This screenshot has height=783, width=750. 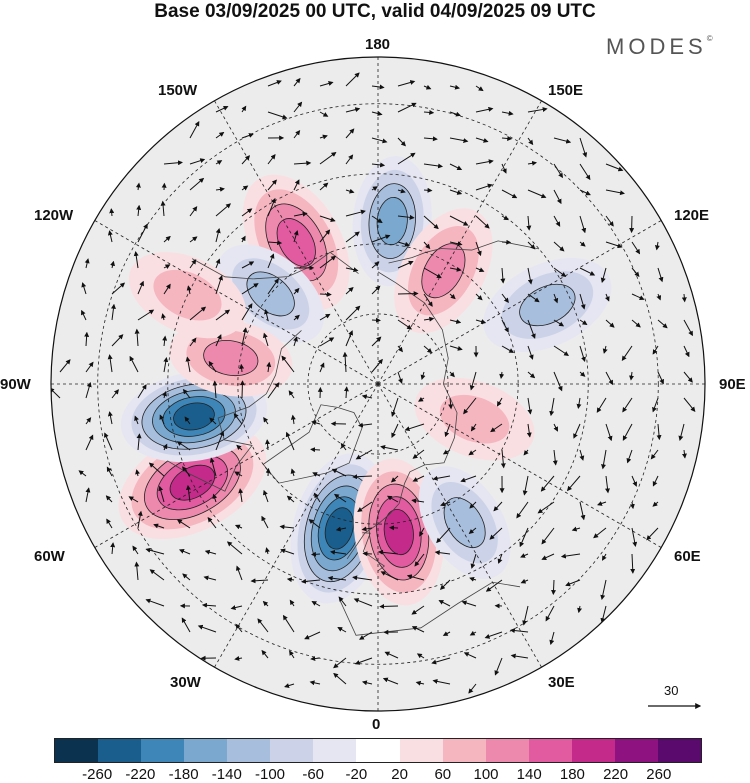 What do you see at coordinates (54, 215) in the screenshot?
I see `lon-label-120w: 120W` at bounding box center [54, 215].